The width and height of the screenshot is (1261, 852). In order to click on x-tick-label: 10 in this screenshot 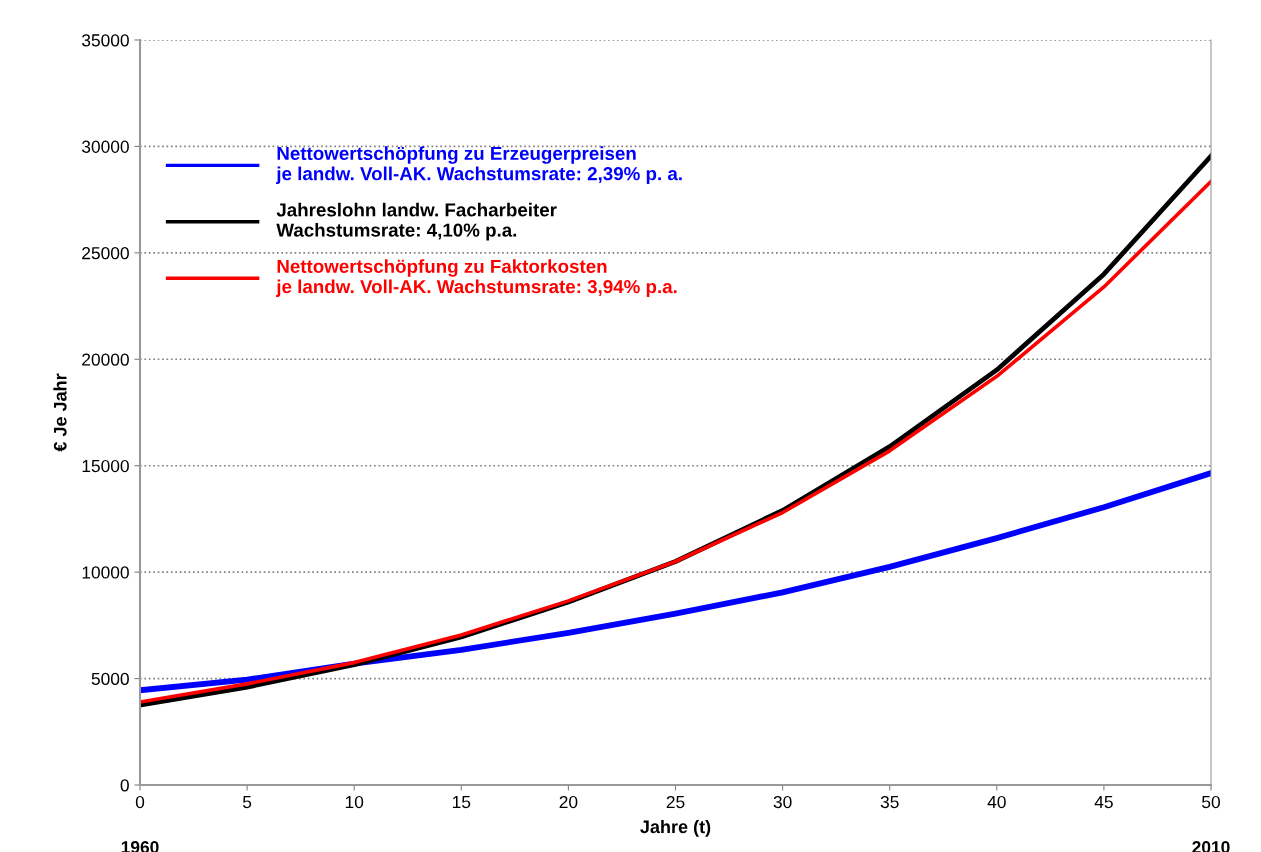, I will do `click(354, 802)`.